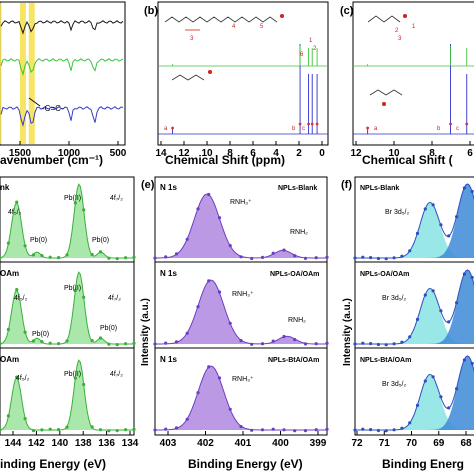 This screenshot has height=474, width=474. Describe the element at coordinates (53, 108) in the screenshot. I see `ftir-annotation: -C=C-` at that location.